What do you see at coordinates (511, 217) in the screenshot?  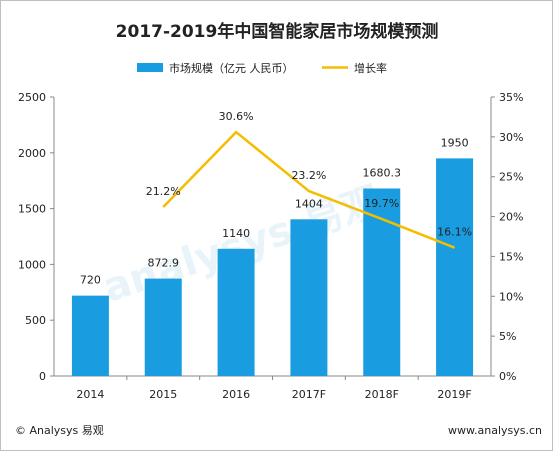 I see `y-right-tick-label: 20%` at bounding box center [511, 217].